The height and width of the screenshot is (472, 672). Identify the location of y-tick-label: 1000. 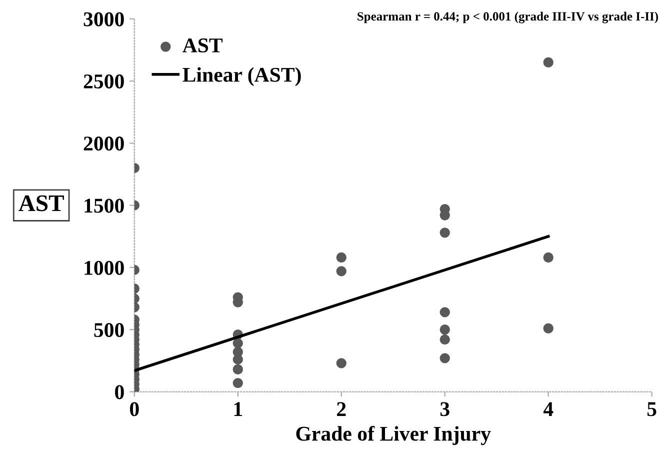
(104, 267).